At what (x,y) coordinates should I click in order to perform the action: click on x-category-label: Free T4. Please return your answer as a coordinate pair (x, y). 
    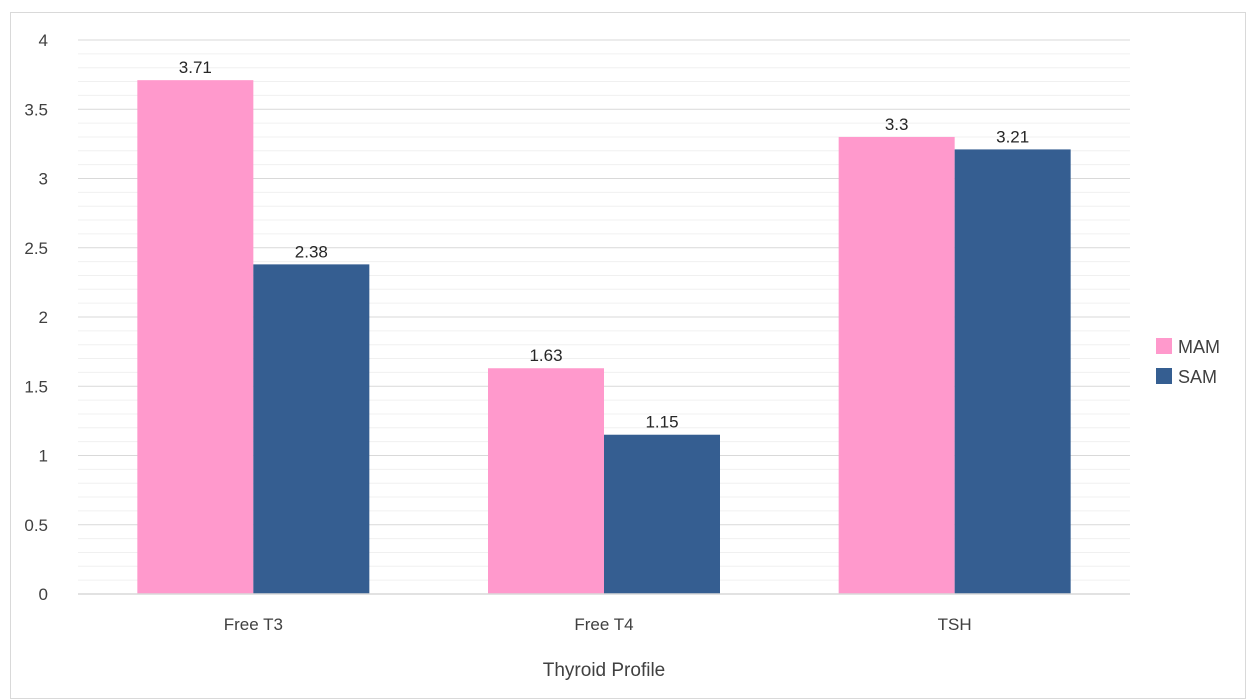
    Looking at the image, I should click on (603, 624).